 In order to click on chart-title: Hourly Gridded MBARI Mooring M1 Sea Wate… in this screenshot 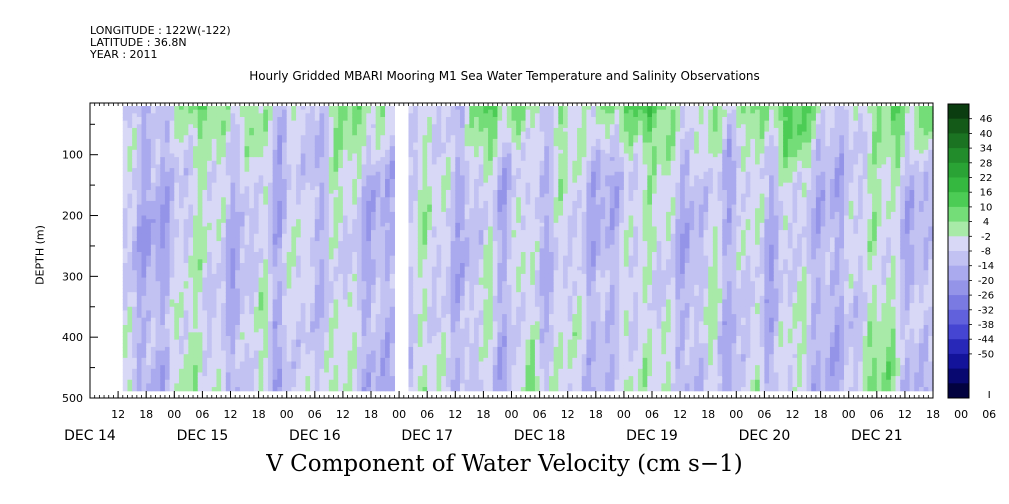, I will do `click(504, 76)`.